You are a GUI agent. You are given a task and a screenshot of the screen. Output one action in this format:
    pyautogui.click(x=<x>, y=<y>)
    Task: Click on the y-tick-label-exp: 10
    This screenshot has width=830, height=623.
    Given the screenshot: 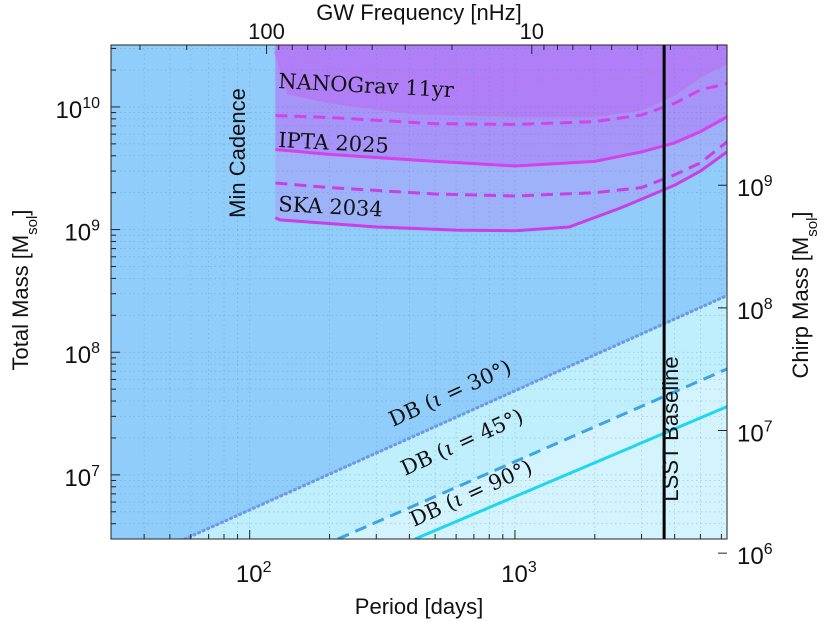 What is the action you would take?
    pyautogui.click(x=91, y=103)
    